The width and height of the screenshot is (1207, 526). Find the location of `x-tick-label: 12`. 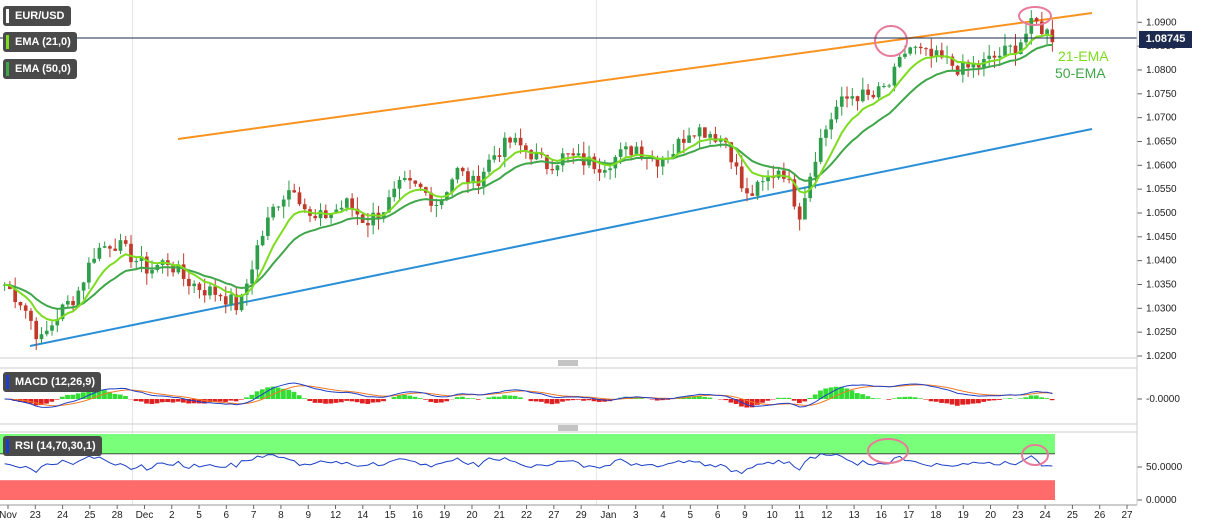

x-tick-label: 12 is located at coordinates (827, 515).